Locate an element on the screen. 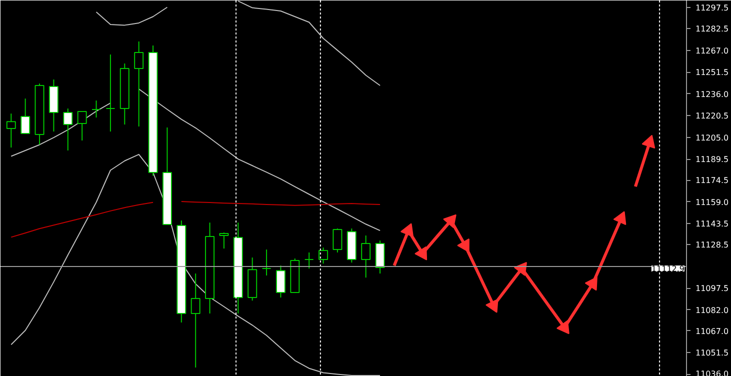 This screenshot has height=376, width=731. y-tick-label: 11143.5 is located at coordinates (712, 224).